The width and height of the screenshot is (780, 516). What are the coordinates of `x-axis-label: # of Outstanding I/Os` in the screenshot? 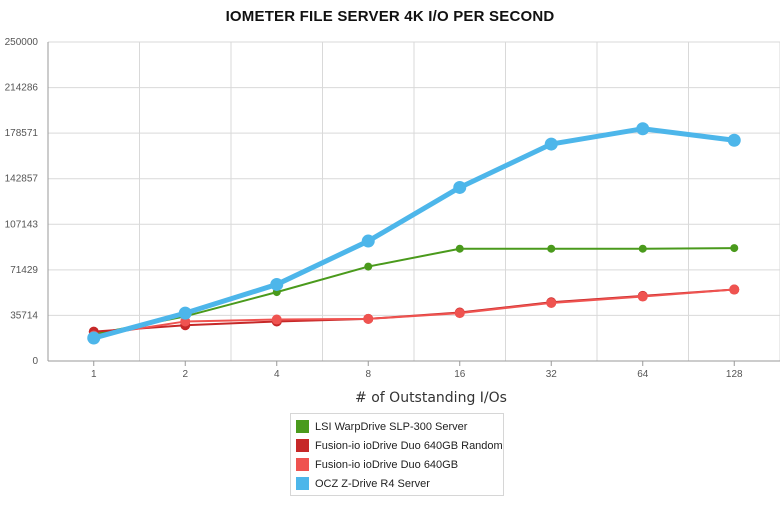 It's located at (431, 398).